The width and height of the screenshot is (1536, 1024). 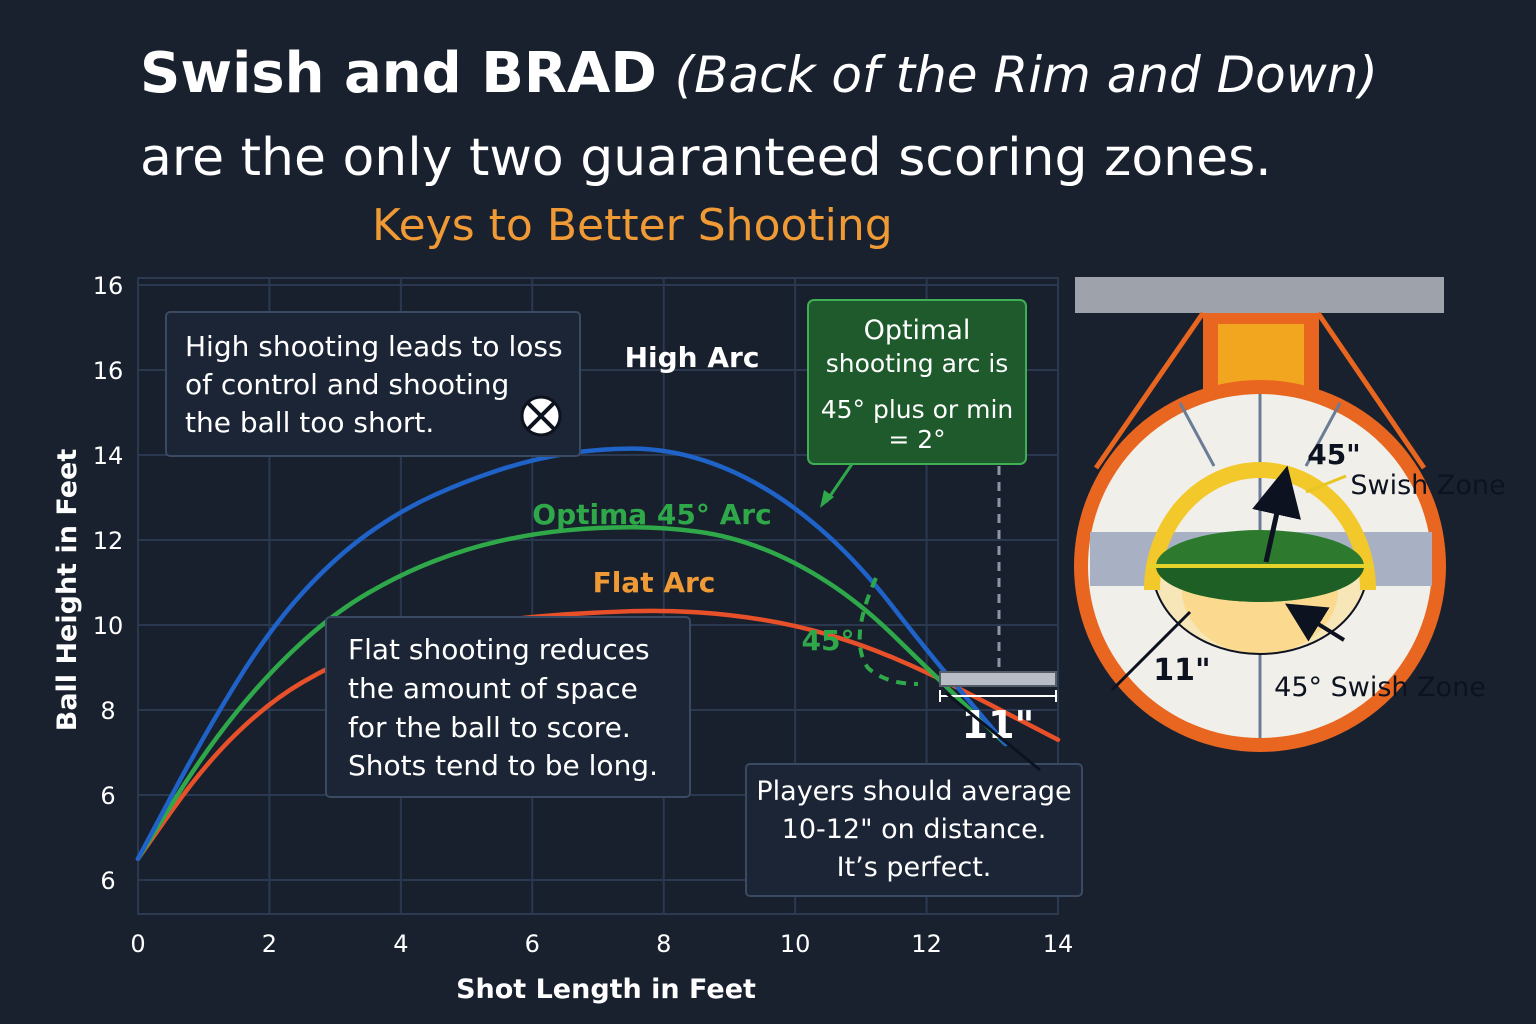 I want to click on players-note-pointer, so click(x=993, y=731).